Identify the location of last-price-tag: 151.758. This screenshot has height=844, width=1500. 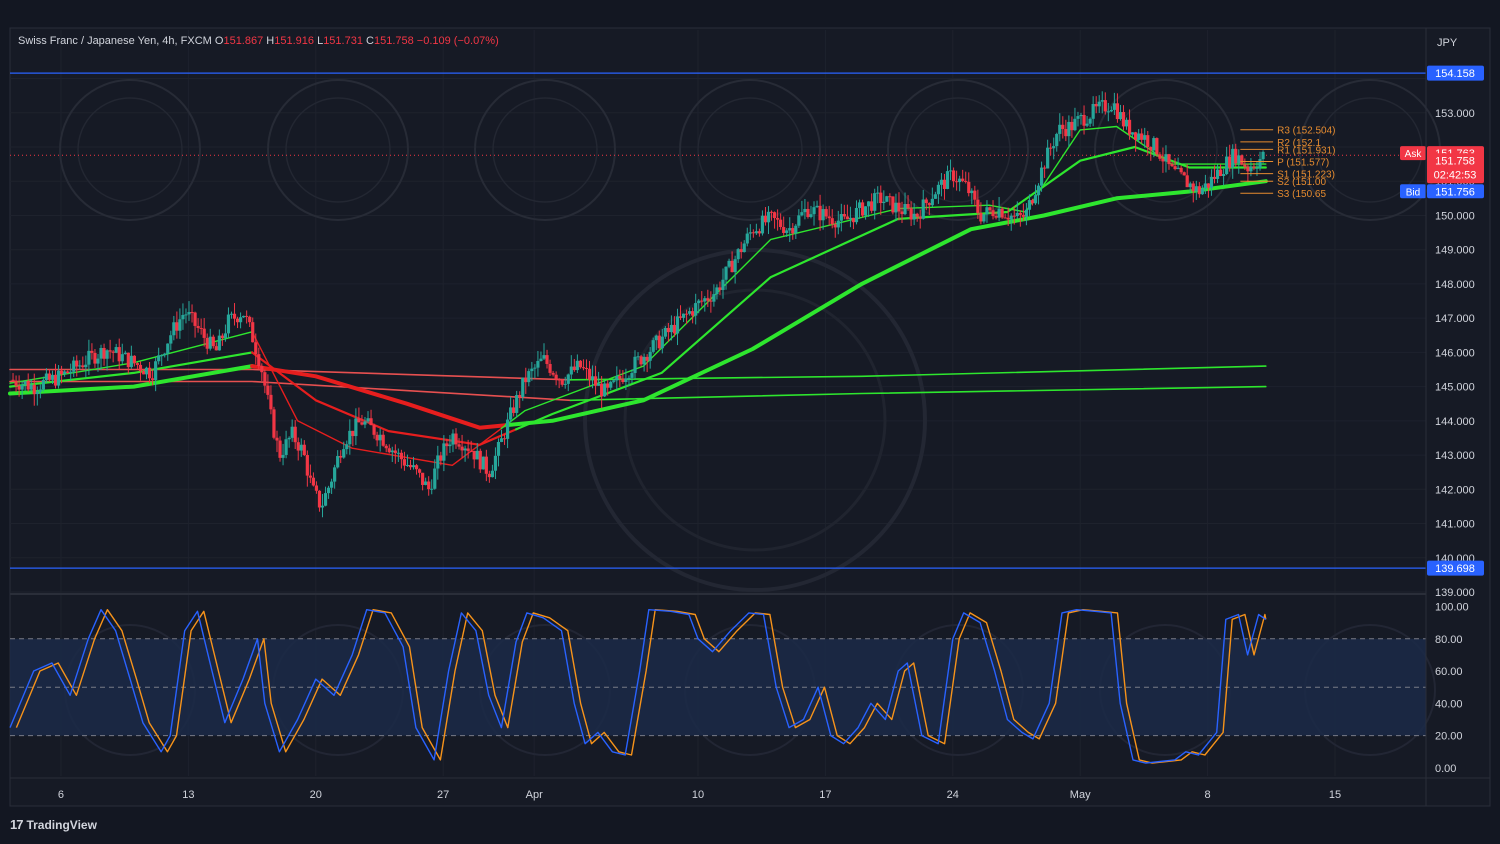
(1455, 161).